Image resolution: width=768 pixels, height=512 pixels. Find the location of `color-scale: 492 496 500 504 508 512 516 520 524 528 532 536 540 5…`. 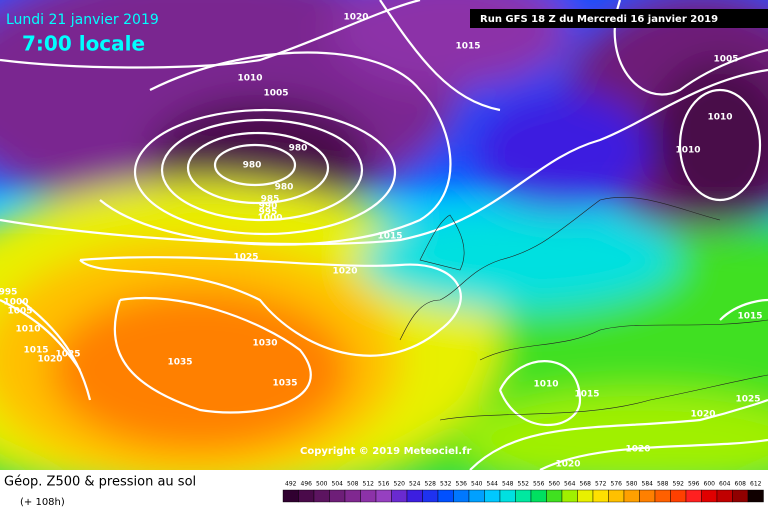

color-scale: 492 496 500 504 508 512 516 520 524 528 532 536 540 5… is located at coordinates (523, 492).